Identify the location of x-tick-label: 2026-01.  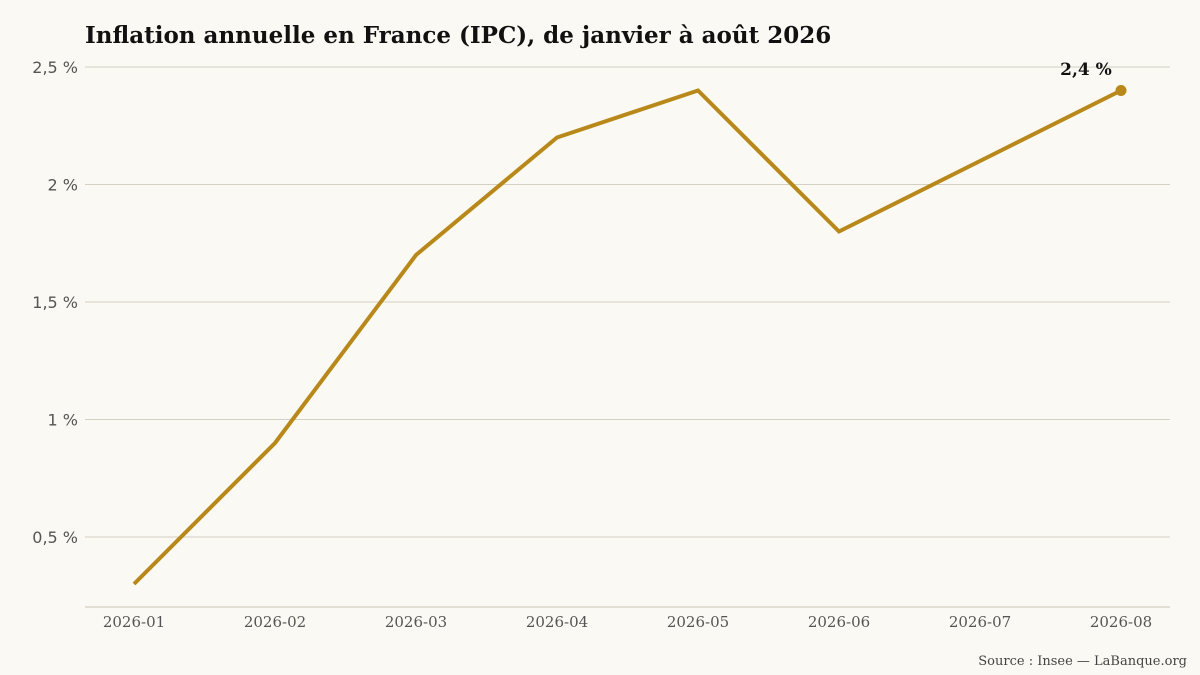
(134, 622).